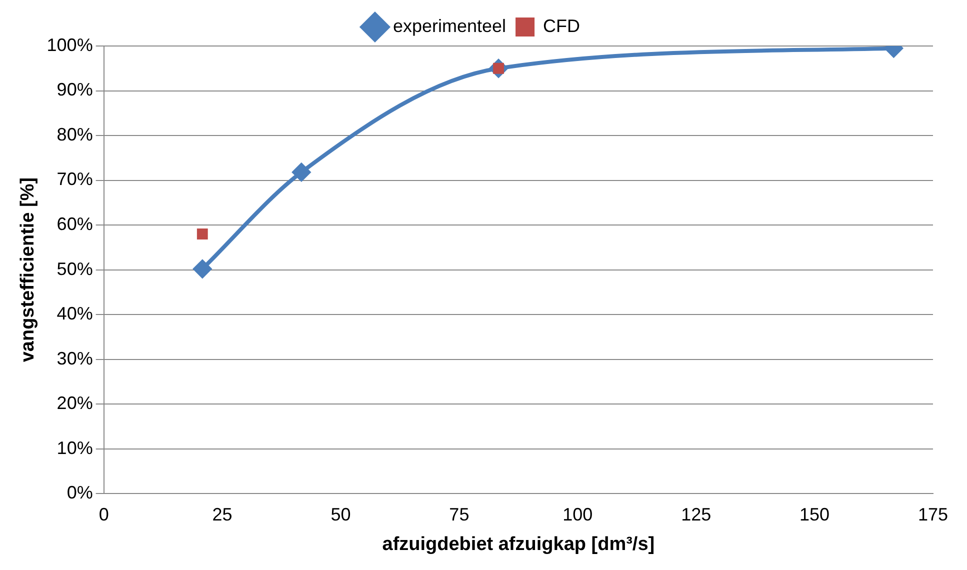 The height and width of the screenshot is (570, 967). I want to click on y-tick-label: 80%, so click(74, 134).